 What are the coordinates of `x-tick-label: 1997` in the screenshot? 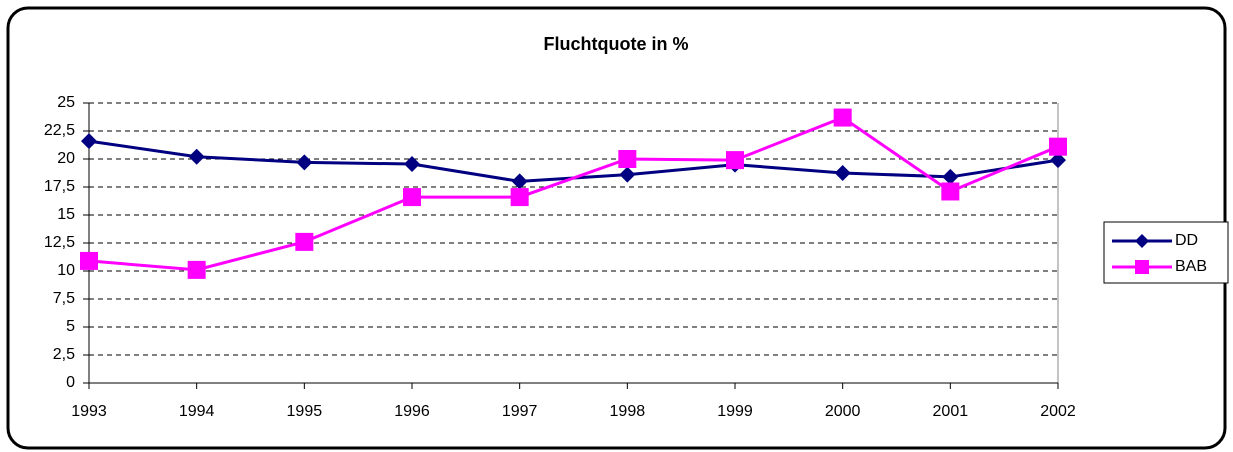 It's located at (520, 411).